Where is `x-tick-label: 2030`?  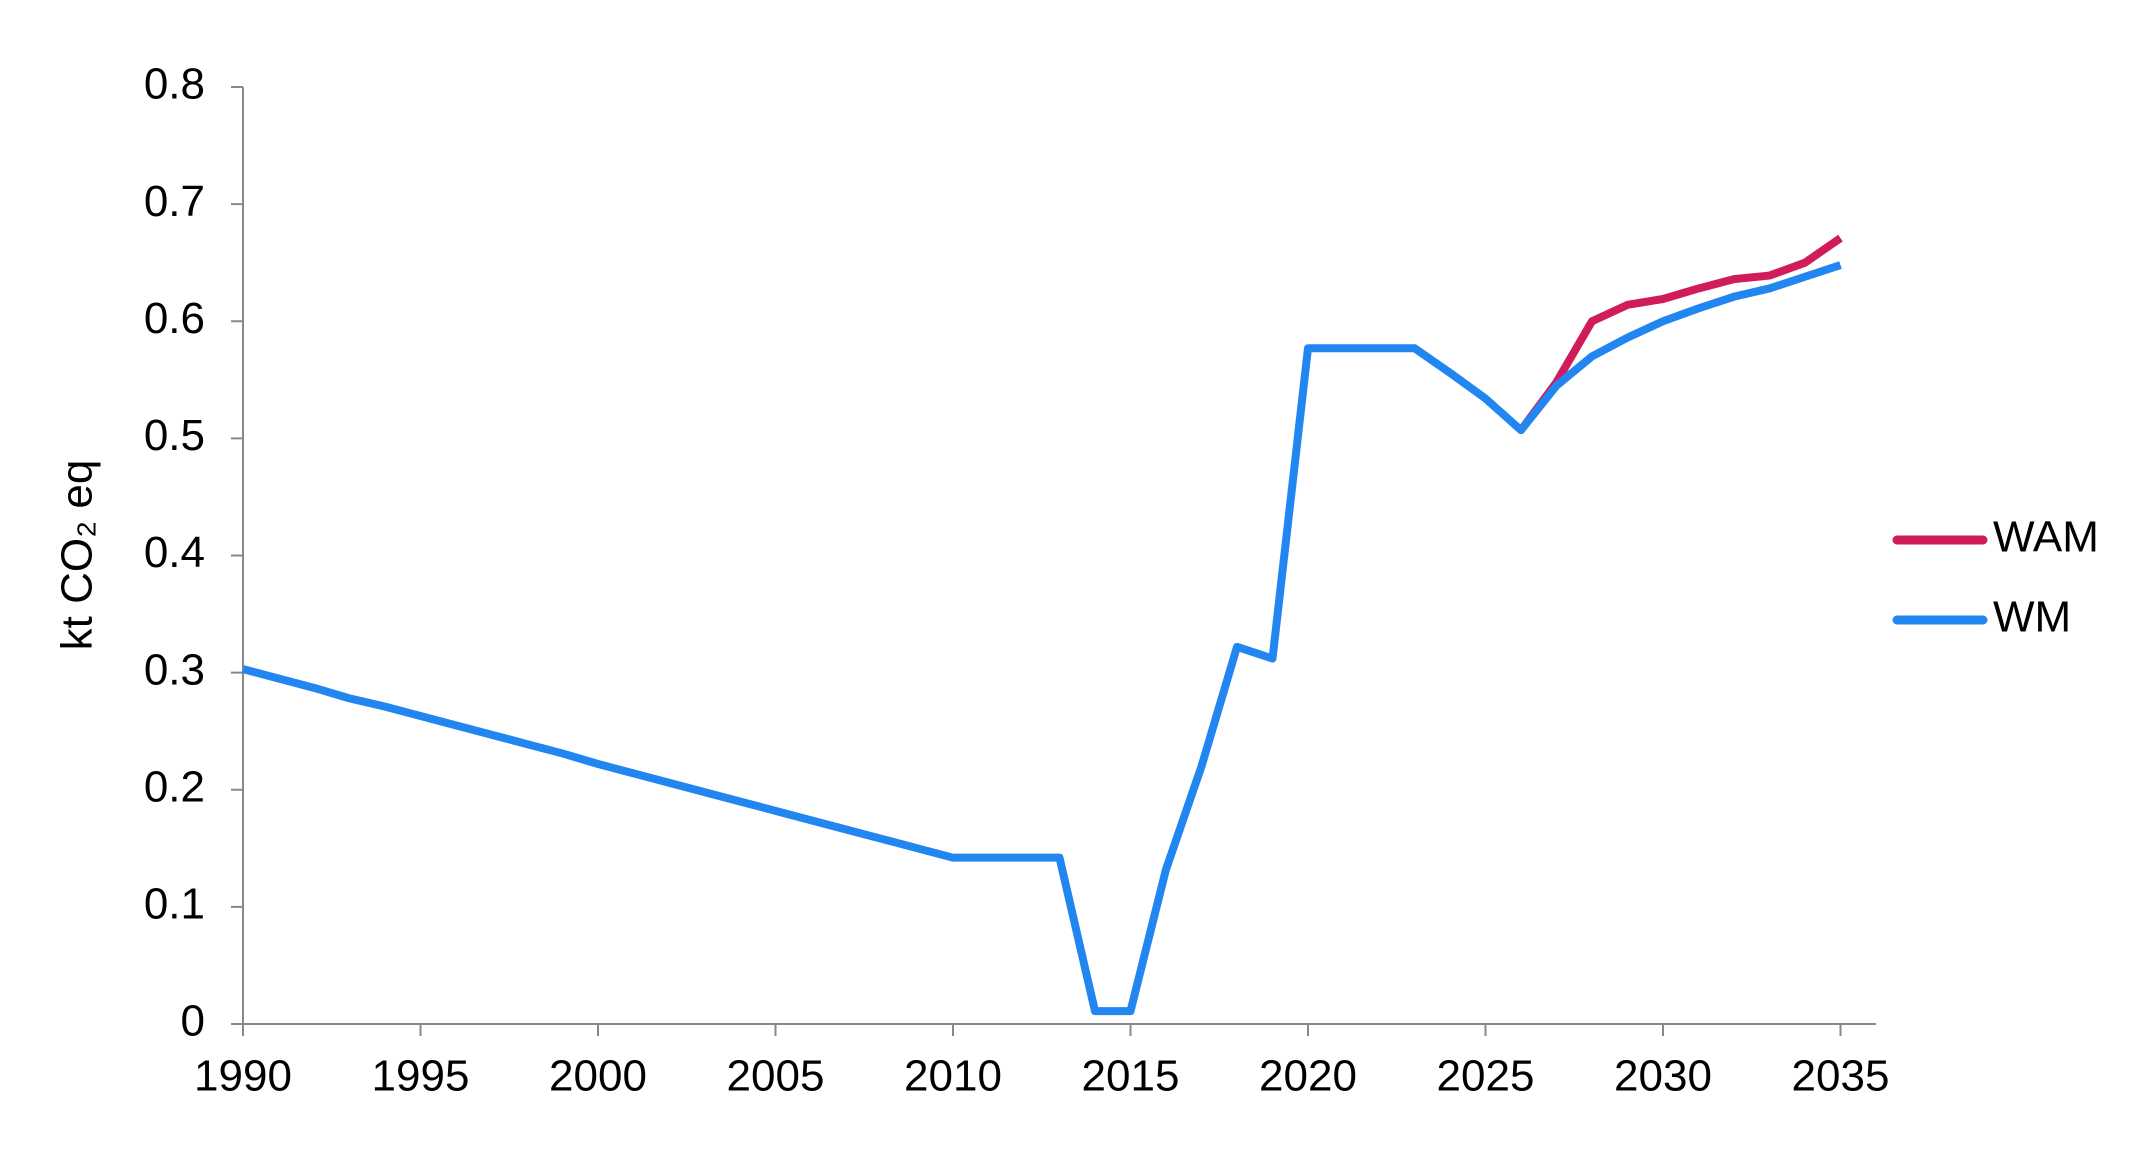 x-tick-label: 2030 is located at coordinates (1663, 1076).